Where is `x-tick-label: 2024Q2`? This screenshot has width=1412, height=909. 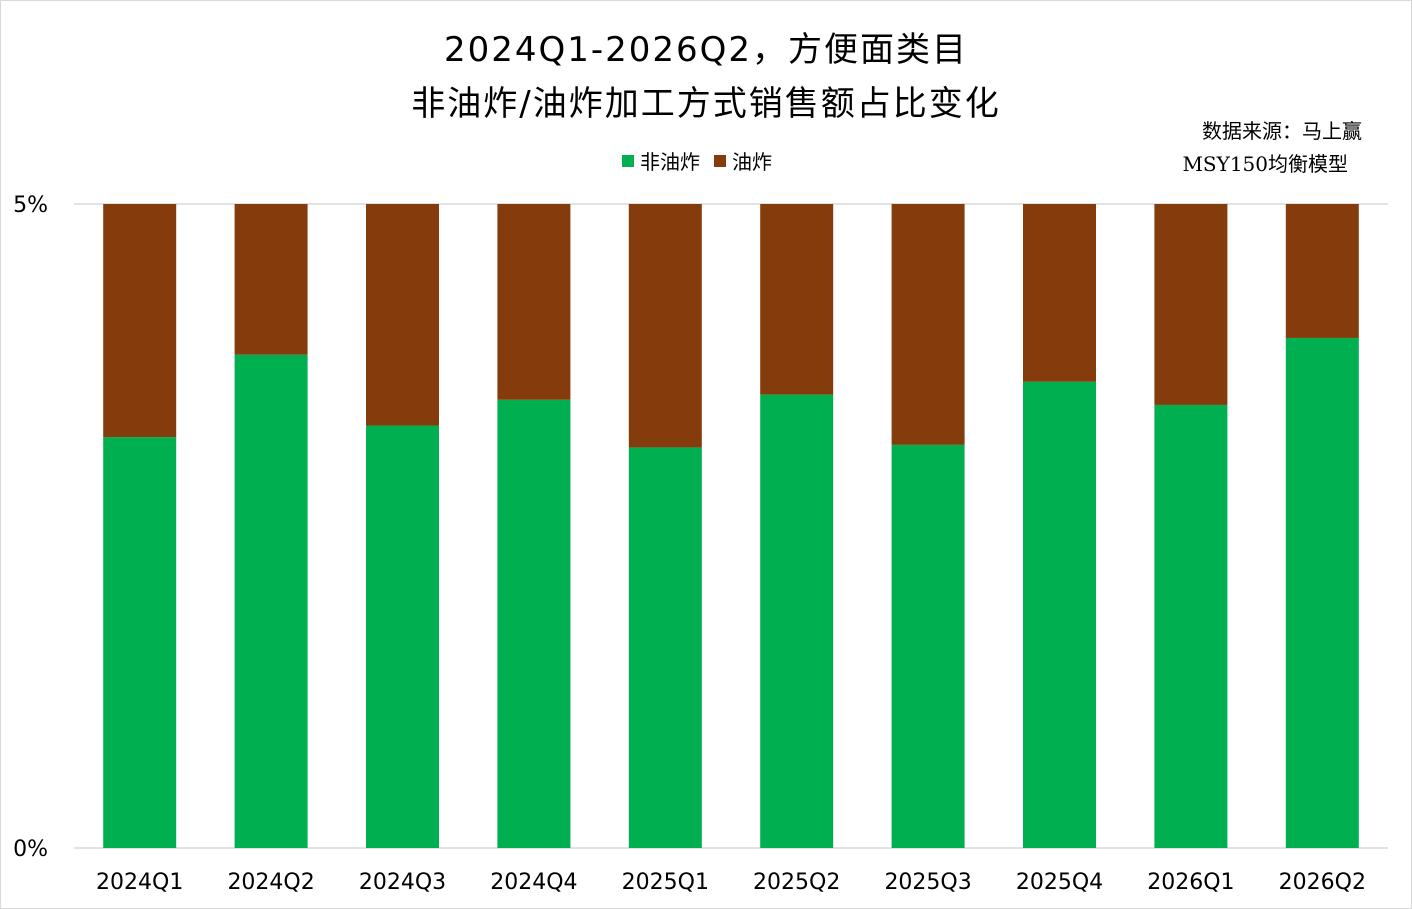
x-tick-label: 2024Q2 is located at coordinates (270, 882).